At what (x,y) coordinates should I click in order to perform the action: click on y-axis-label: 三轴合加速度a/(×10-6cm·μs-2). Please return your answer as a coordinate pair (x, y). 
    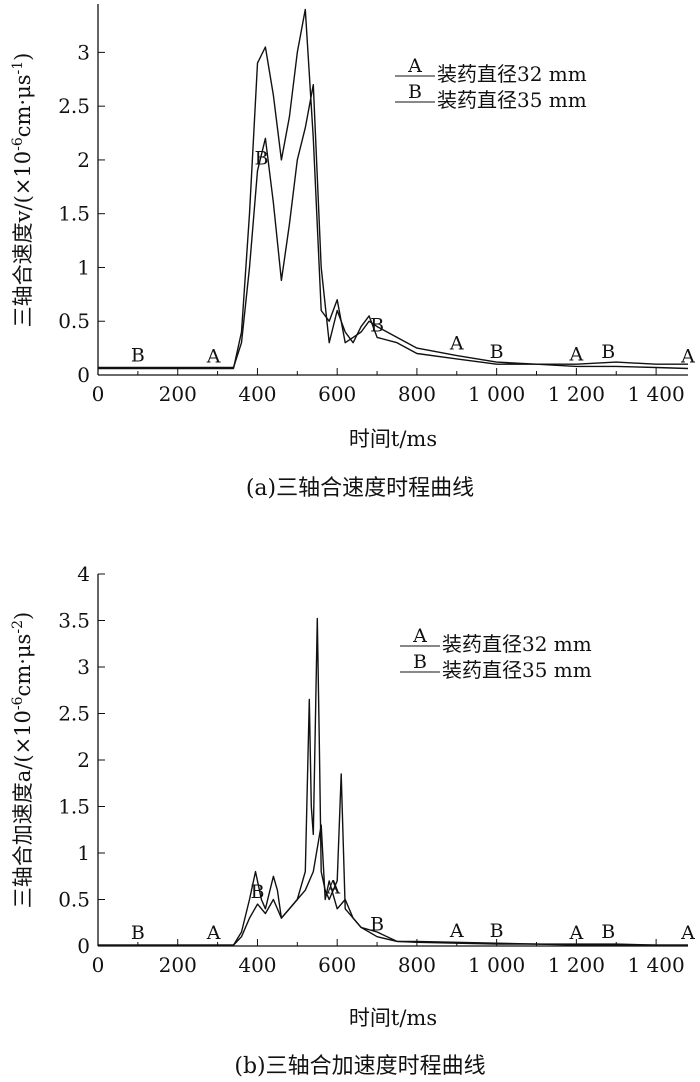
    Looking at the image, I should click on (22, 760).